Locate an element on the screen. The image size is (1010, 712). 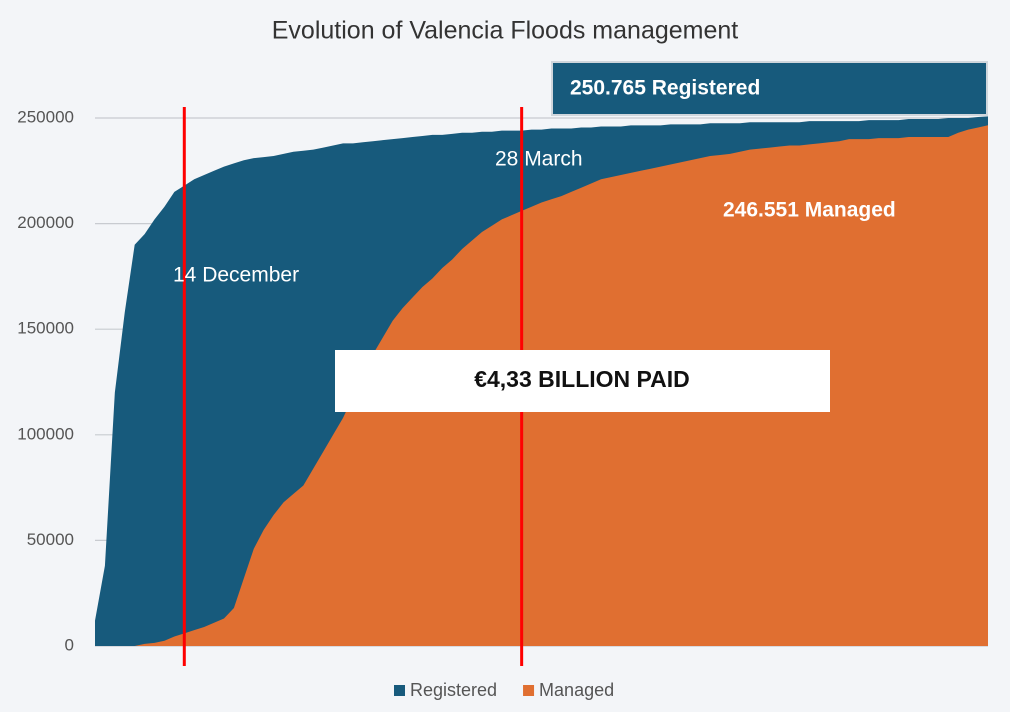
y-tick-label: 50000 is located at coordinates (50, 539).